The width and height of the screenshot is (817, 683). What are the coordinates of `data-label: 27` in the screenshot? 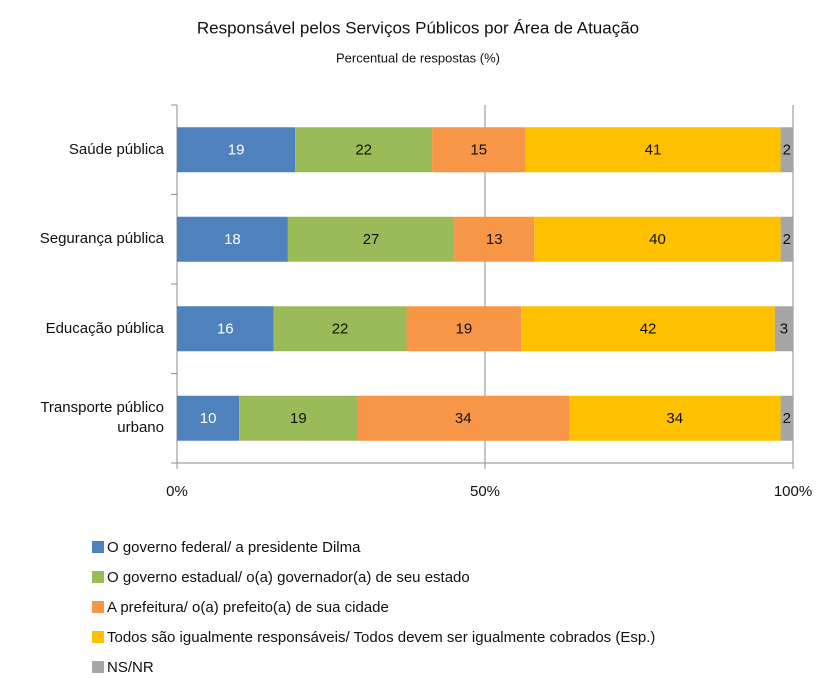 It's located at (371, 239).